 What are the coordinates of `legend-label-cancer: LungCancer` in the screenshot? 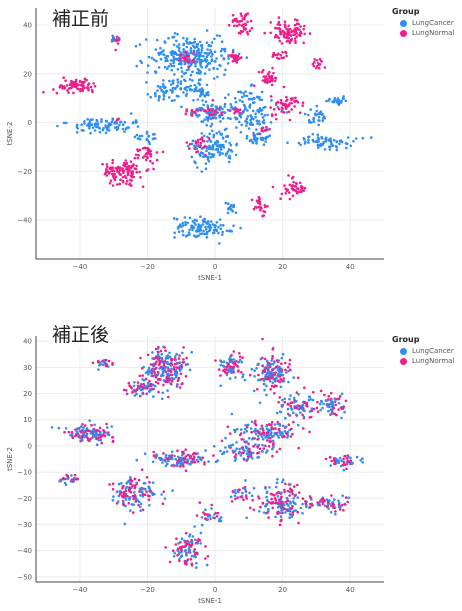 It's located at (433, 23).